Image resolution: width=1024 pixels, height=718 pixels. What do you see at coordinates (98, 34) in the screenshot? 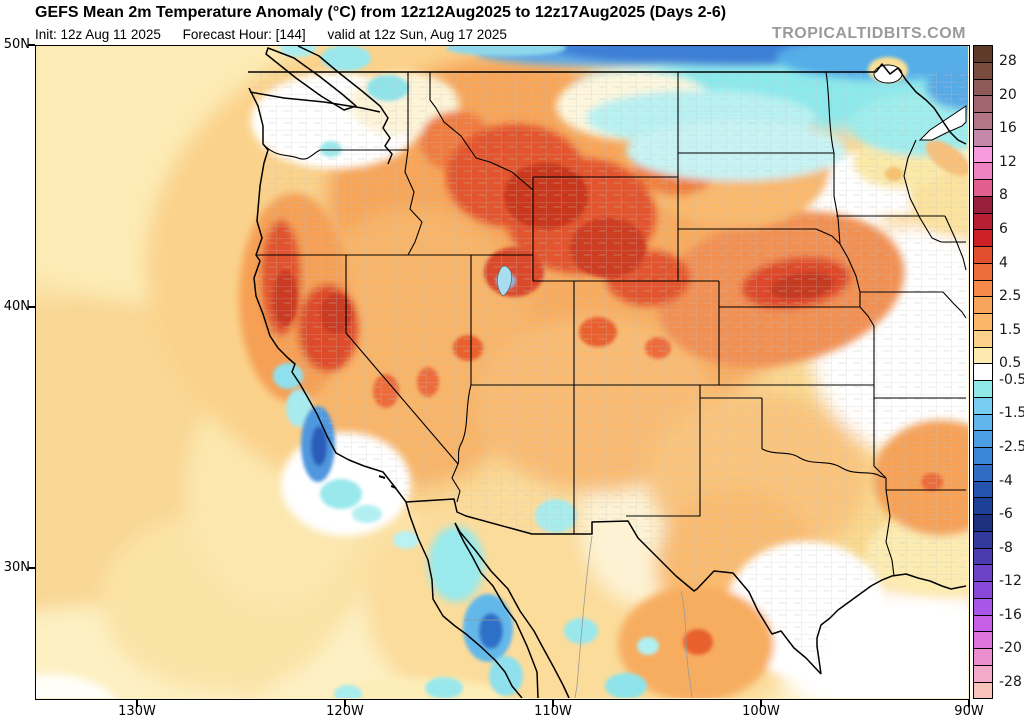
I see `init-time: Init: 12z Aug 11 2025` at bounding box center [98, 34].